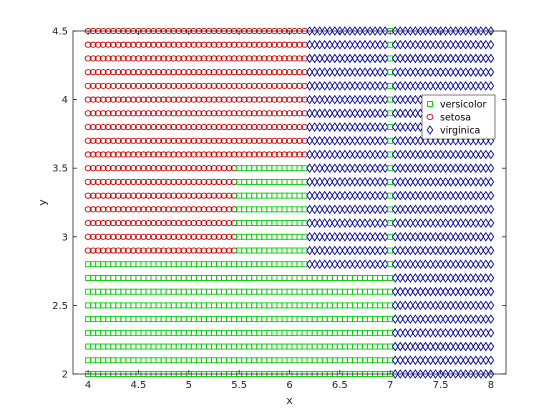 This screenshot has height=420, width=560. Describe the element at coordinates (441, 385) in the screenshot. I see `x-tick-label: 7.5` at that location.